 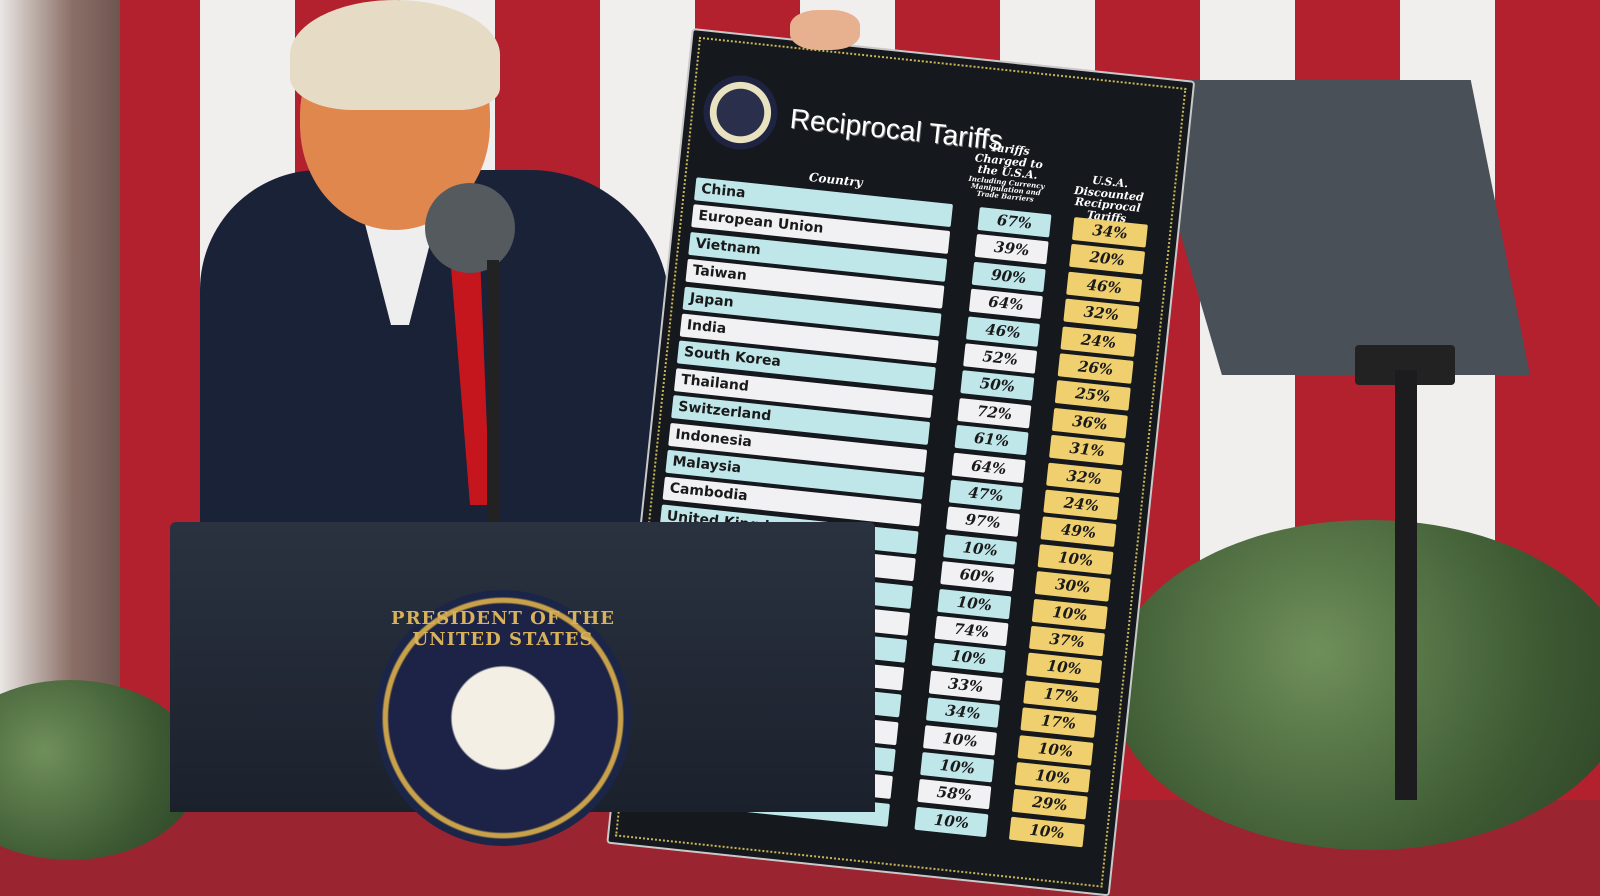 What do you see at coordinates (965, 685) in the screenshot?
I see `charged-cell: 33%` at bounding box center [965, 685].